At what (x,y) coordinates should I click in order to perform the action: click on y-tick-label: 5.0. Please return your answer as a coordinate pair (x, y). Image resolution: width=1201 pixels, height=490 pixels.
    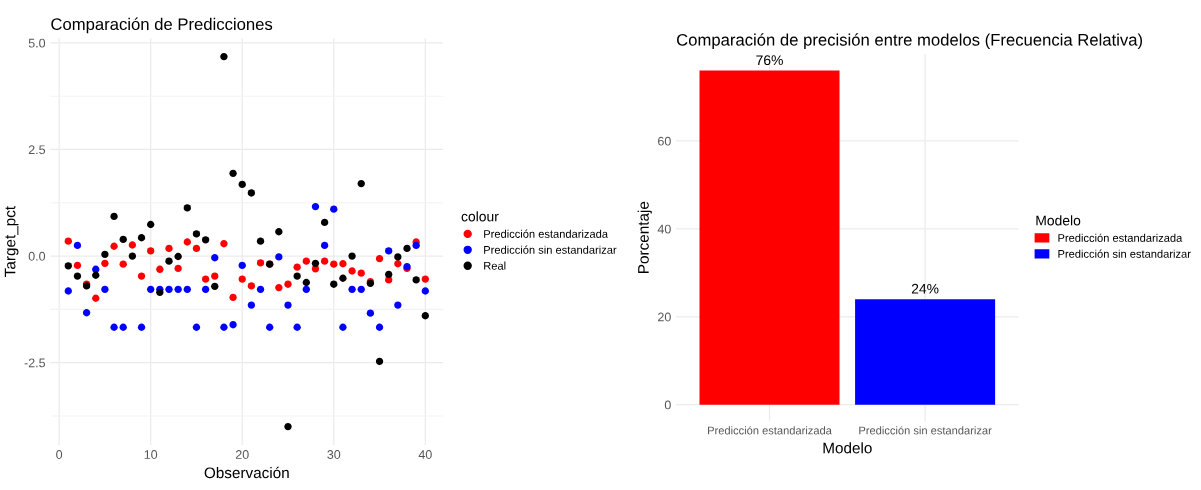
    Looking at the image, I should click on (37, 43).